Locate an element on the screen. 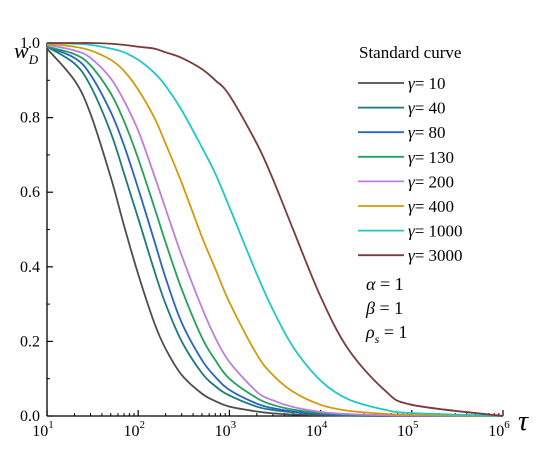 This screenshot has height=460, width=550. legend-entry: γ= 10 is located at coordinates (427, 83).